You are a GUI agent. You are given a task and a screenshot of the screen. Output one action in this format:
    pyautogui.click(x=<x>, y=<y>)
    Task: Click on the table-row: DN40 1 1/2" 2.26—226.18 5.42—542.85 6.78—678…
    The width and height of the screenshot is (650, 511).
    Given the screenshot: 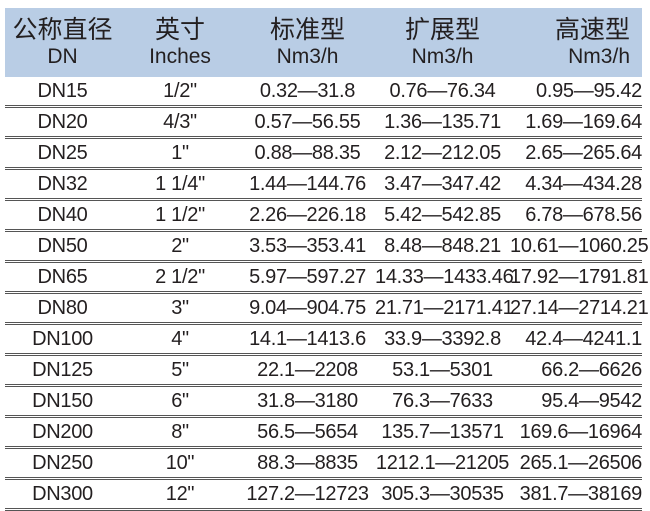 What is the action you would take?
    pyautogui.click(x=323, y=216)
    